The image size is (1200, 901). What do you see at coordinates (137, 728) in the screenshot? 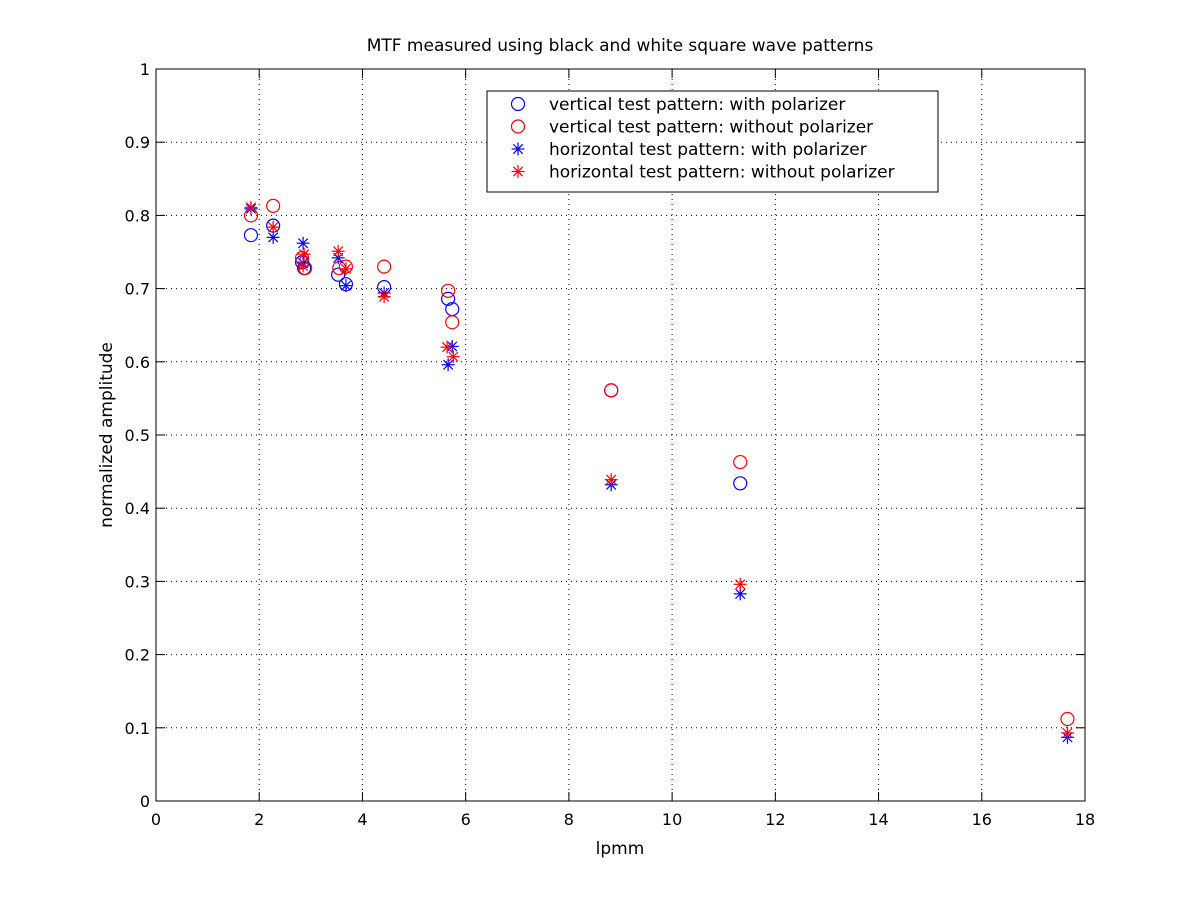
I see `y-tick-label: 0.1` at bounding box center [137, 728].